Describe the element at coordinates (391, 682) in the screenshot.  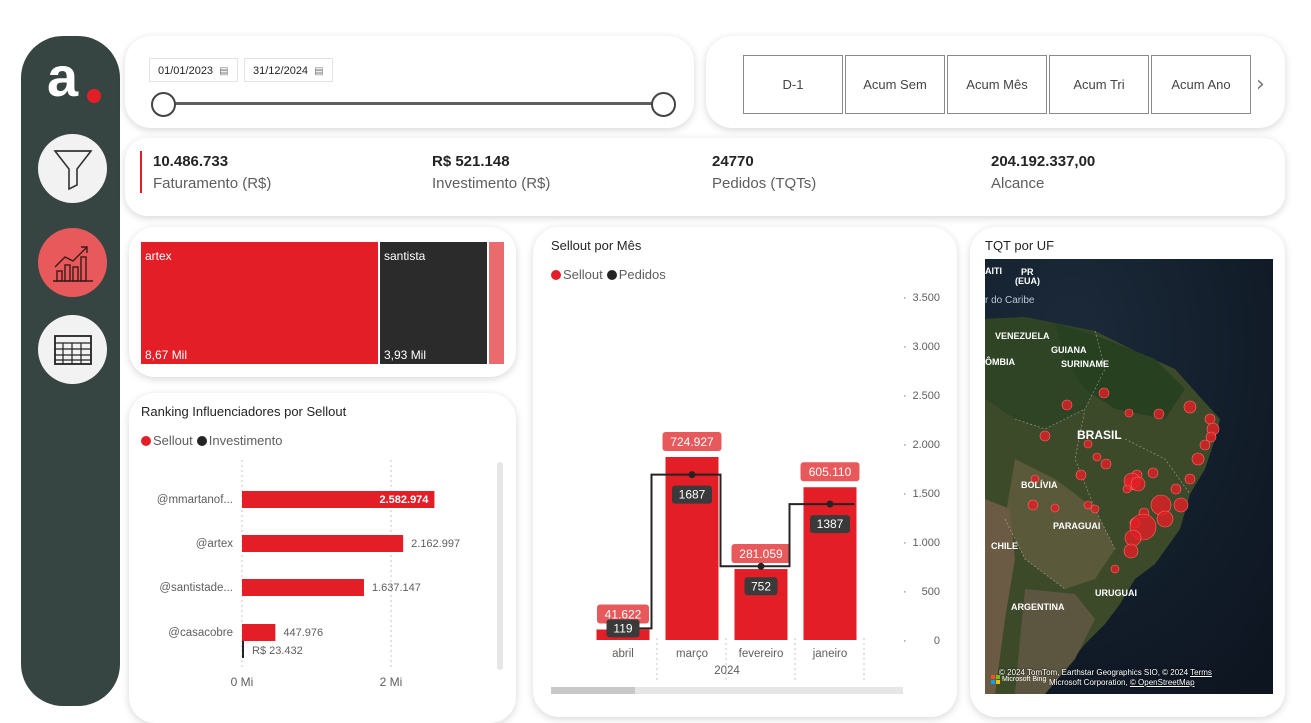
I see `x-tick-label: 2 Mi` at that location.